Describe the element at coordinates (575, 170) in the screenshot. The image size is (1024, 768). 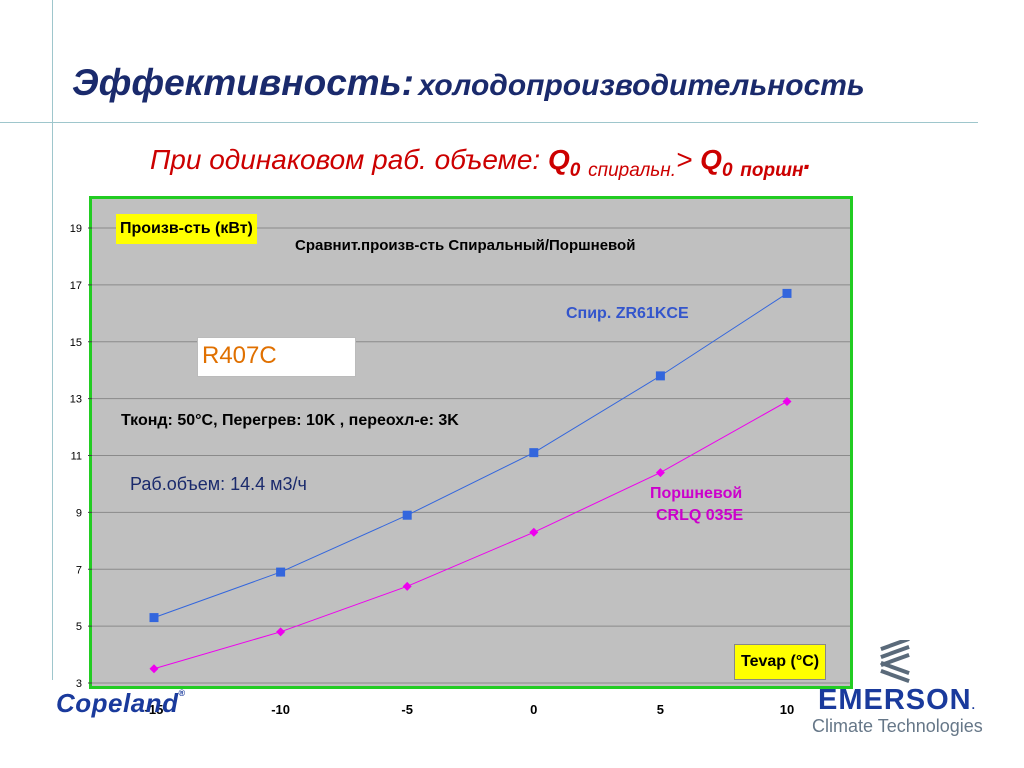
I see `subtitle-q1-sub: 0` at that location.